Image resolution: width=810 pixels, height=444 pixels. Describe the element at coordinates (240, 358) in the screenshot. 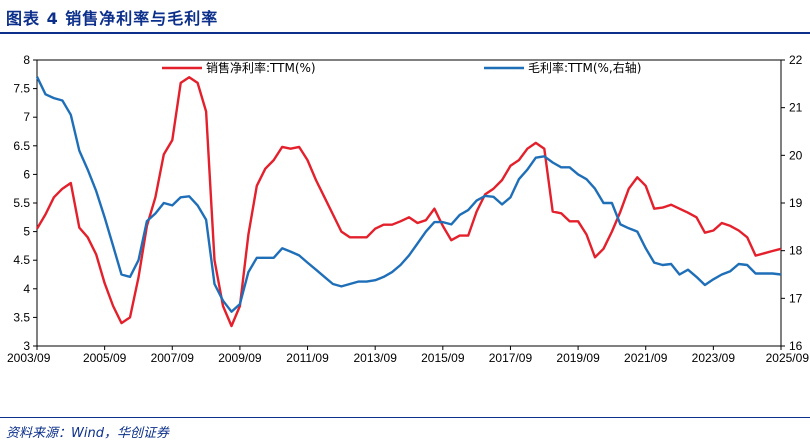

I see `x-tick-label: 2009/09` at that location.